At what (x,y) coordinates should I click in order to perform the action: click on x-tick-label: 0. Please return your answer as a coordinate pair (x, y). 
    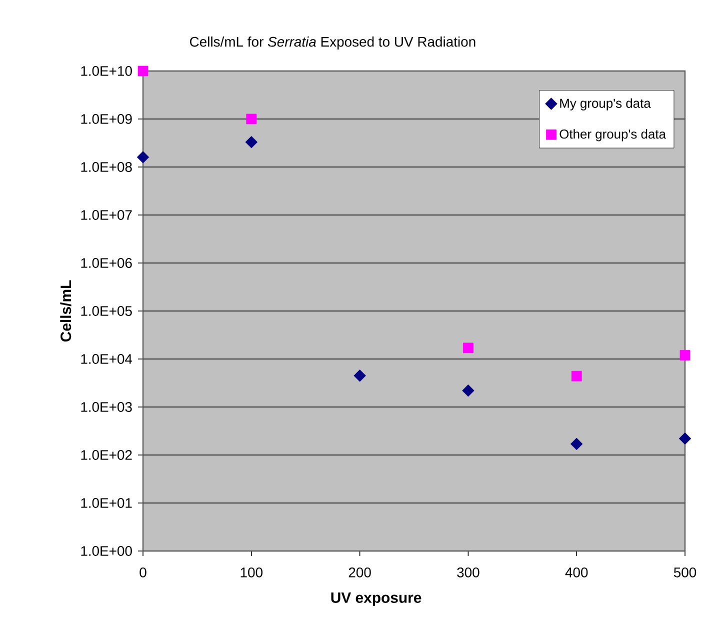
    Looking at the image, I should click on (143, 572).